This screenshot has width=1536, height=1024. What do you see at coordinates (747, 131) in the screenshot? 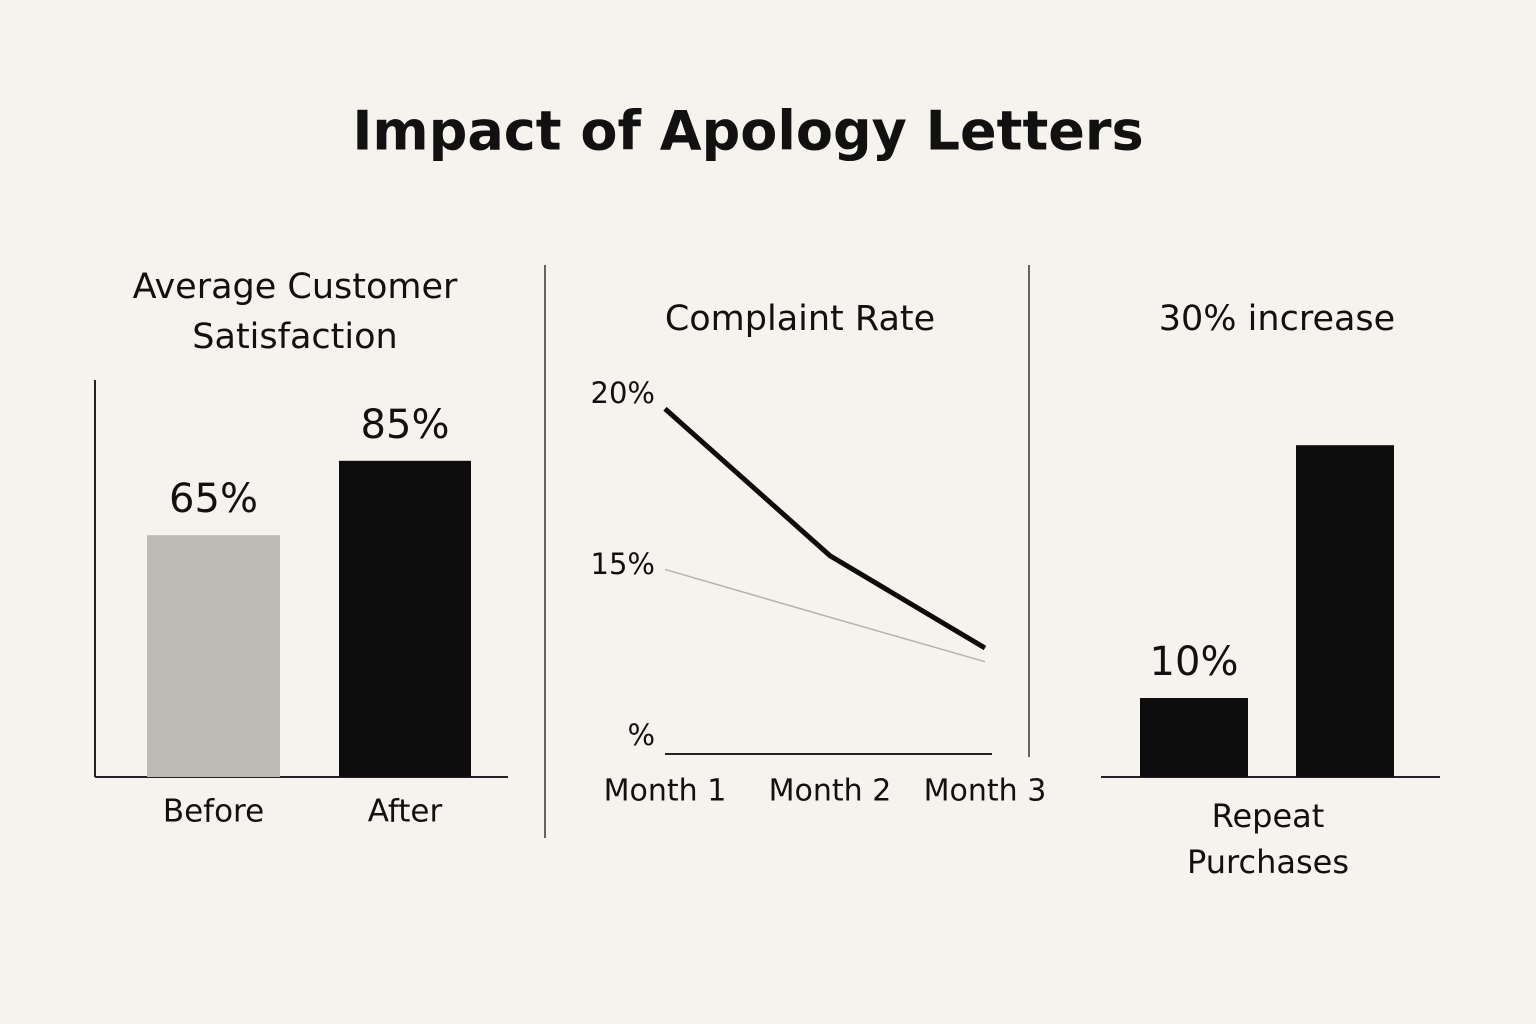
I see `page-title: Impact of Apology Letters` at bounding box center [747, 131].